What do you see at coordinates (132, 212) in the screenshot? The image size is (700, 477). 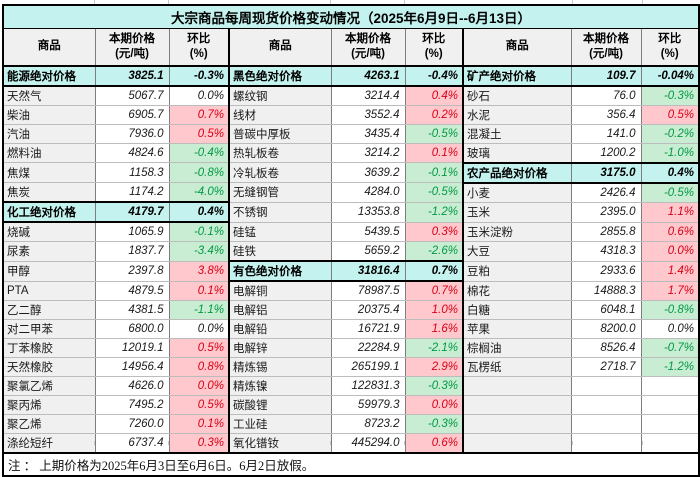 I see `price-cell: 4179.7` at bounding box center [132, 212].